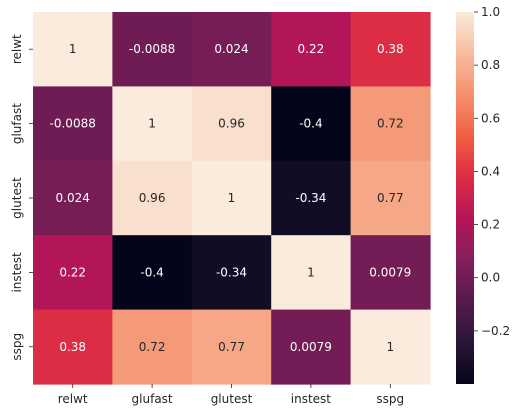 The width and height of the screenshot is (527, 418). What do you see at coordinates (490, 225) in the screenshot?
I see `colorbar-tick-label: 0.2` at bounding box center [490, 225].